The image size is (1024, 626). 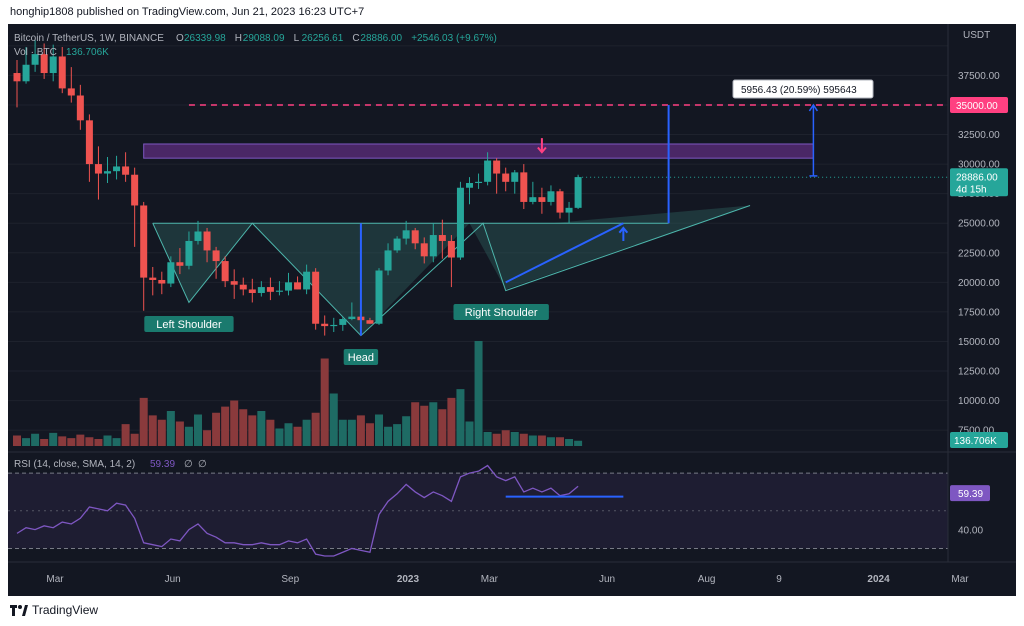 I want to click on volume-tag-bg, so click(x=979, y=440).